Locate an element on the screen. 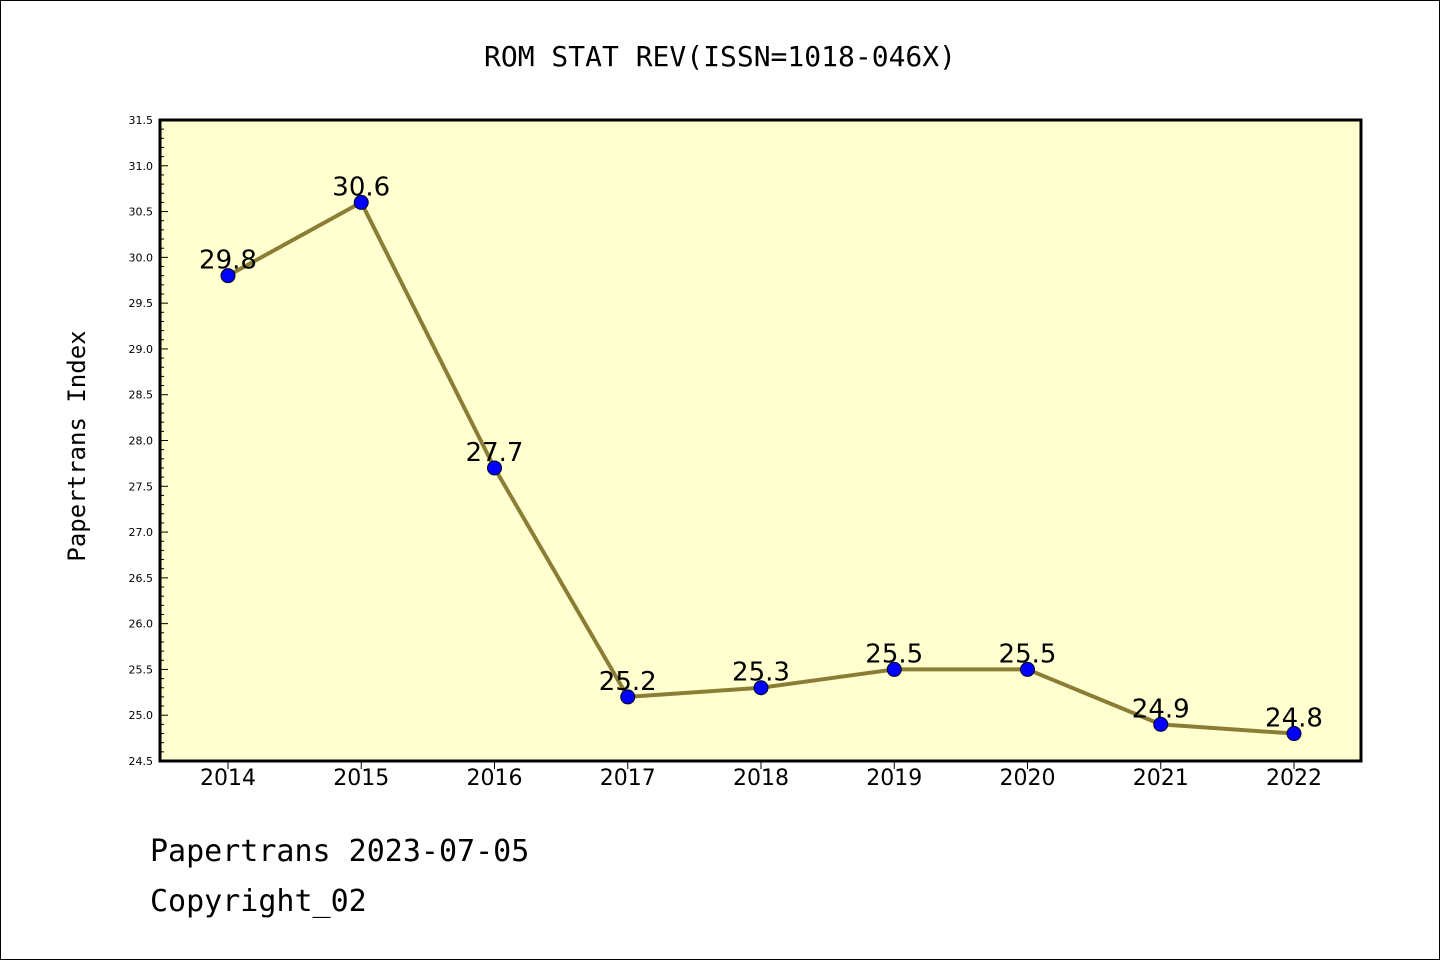 This screenshot has height=960, width=1440. y-tick-label: 27.0 is located at coordinates (141, 532).